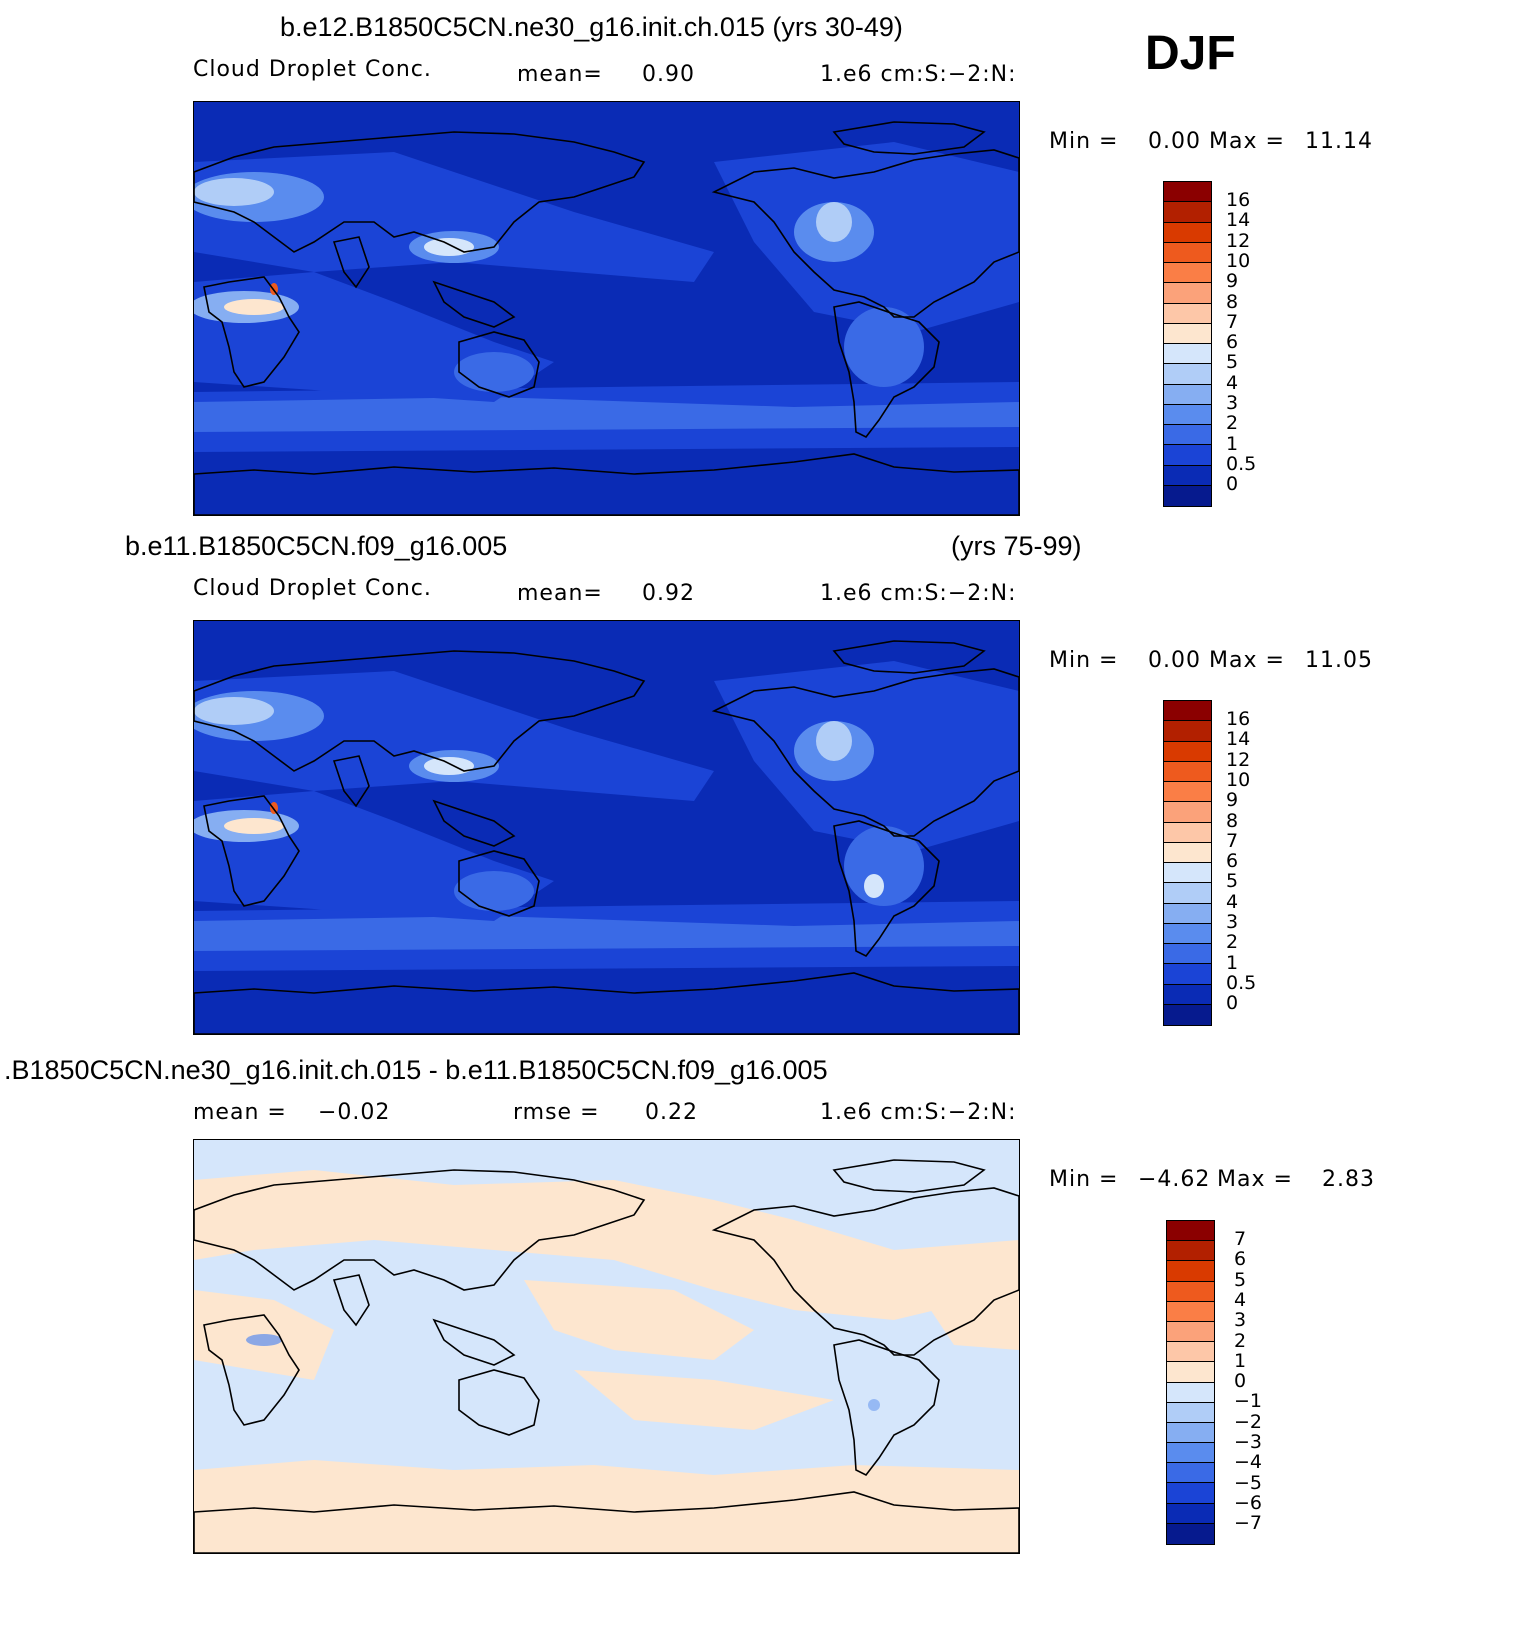  I want to click on panel2-max-label: Max =, so click(1247, 660).